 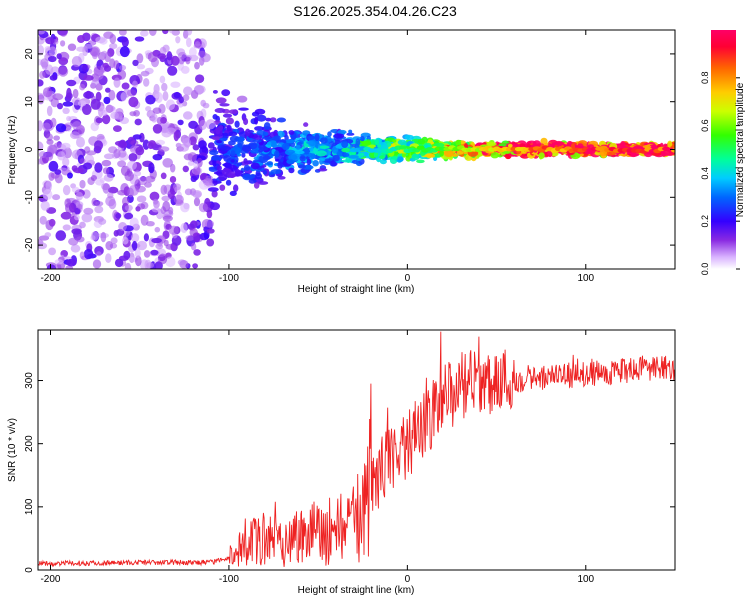 What do you see at coordinates (705, 125) in the screenshot?
I see `colorbar-tick-label: 0.6` at bounding box center [705, 125].